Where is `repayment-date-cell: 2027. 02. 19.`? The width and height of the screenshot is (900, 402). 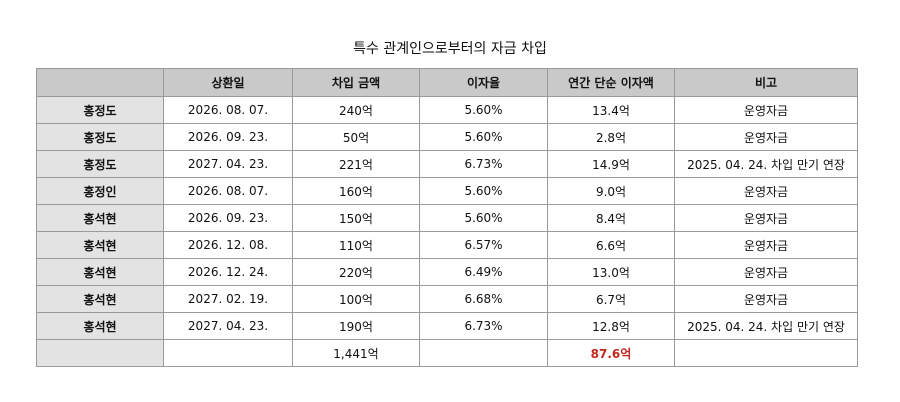
repayment-date-cell: 2027. 02. 19. is located at coordinates (228, 299).